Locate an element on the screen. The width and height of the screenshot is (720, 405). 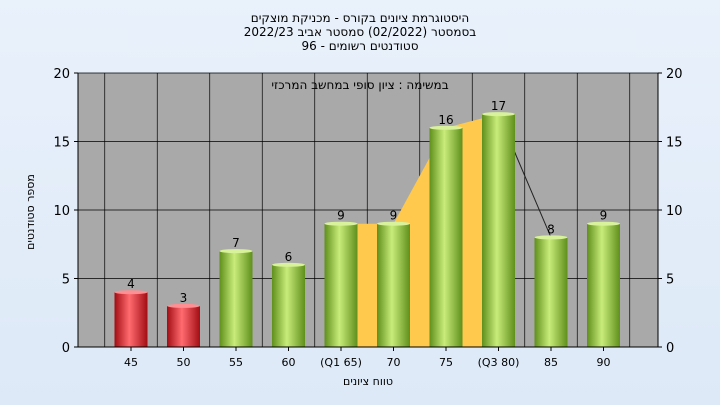
chart-subtitle: במשימה : ציון סופי במחשב המרכזי is located at coordinates (359, 85).